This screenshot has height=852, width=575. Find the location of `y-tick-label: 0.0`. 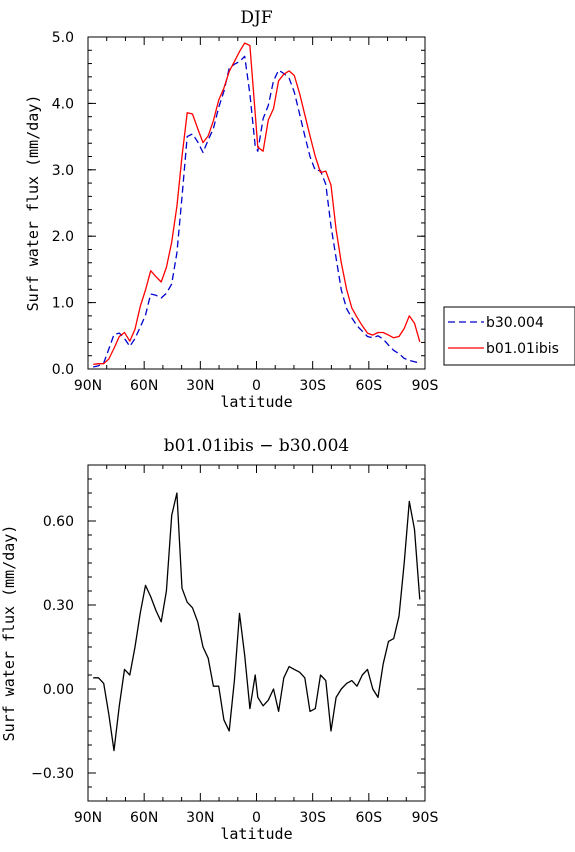

y-tick-label: 0.0 is located at coordinates (63, 370).